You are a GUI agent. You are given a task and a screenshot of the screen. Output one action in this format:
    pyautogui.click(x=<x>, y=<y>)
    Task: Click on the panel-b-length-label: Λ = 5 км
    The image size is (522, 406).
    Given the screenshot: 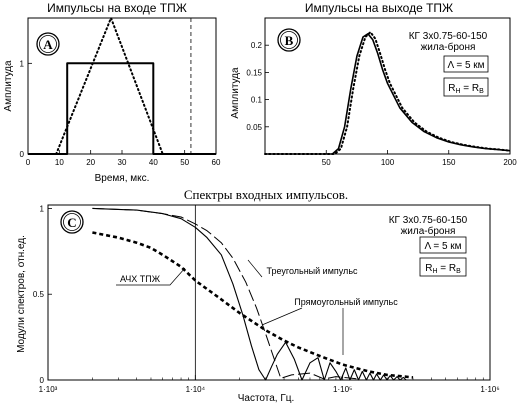 What is the action you would take?
    pyautogui.click(x=465, y=65)
    